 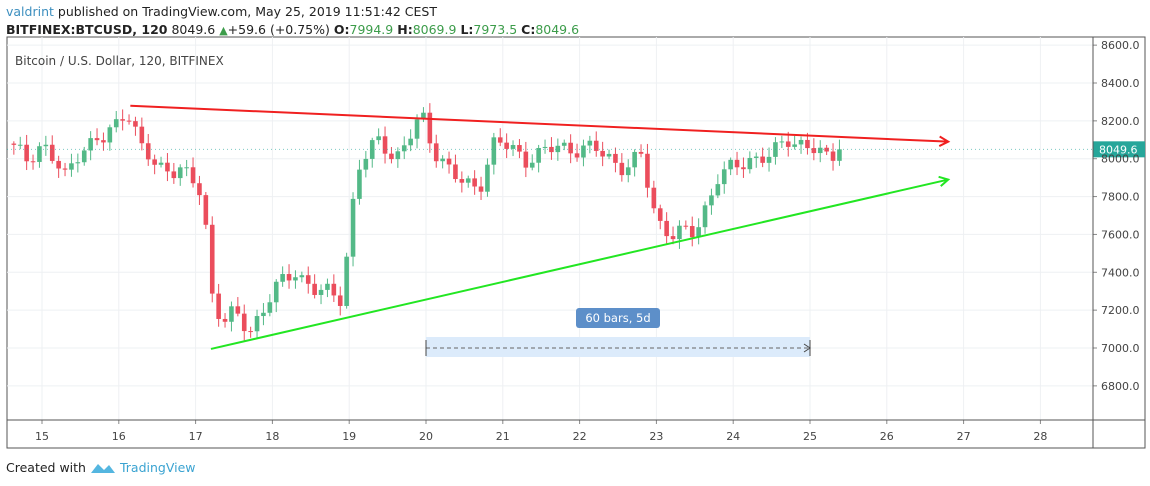 What do you see at coordinates (944, 181) in the screenshot?
I see `support-arrow-icon` at bounding box center [944, 181].